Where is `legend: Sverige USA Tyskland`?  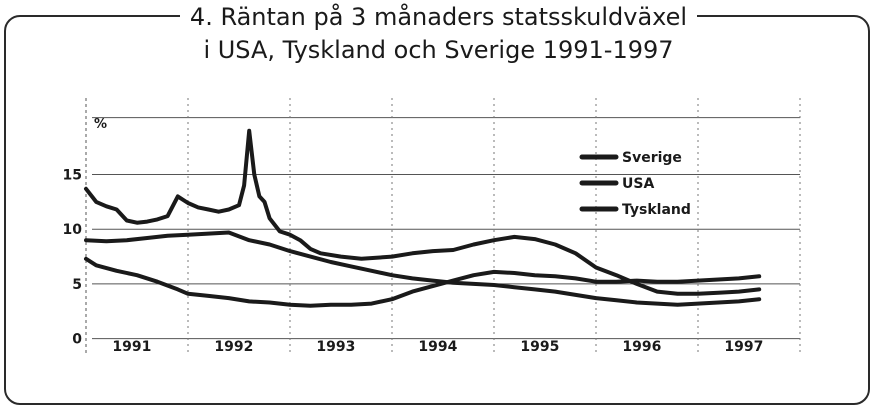
legend: Sverige USA Tyskland is located at coordinates (635, 184).